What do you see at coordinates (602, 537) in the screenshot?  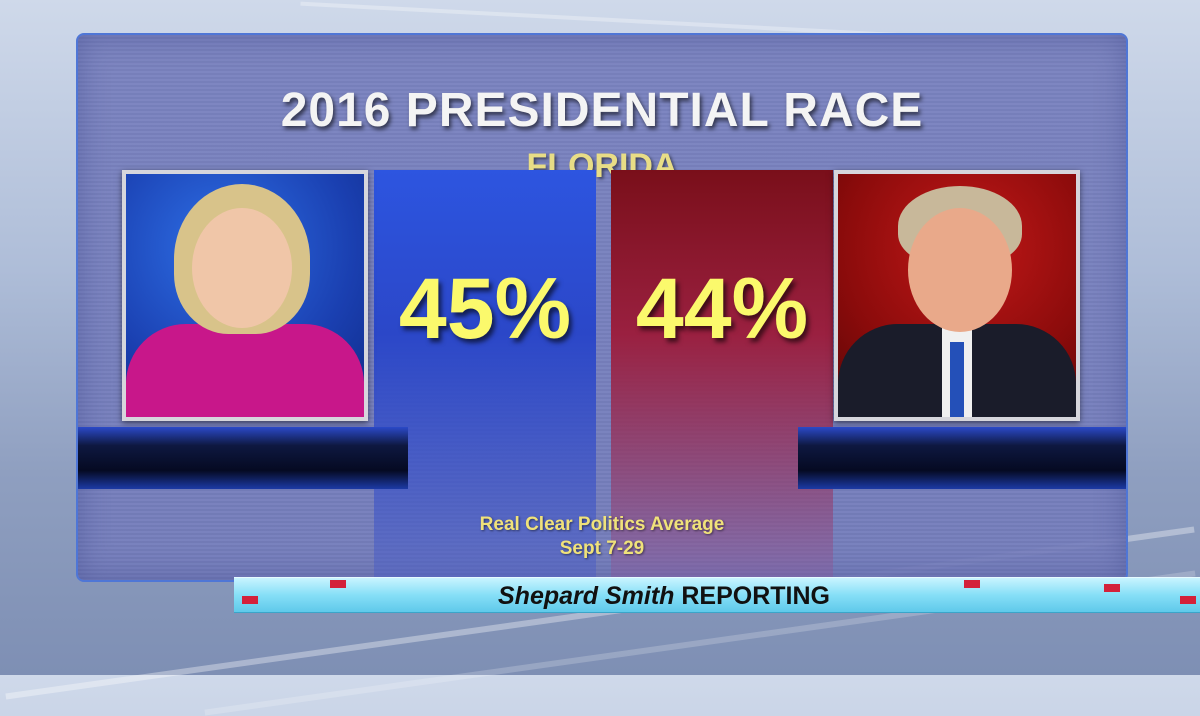 I see `poll-source: Real Clear Politics Average Sept 7-29` at bounding box center [602, 537].